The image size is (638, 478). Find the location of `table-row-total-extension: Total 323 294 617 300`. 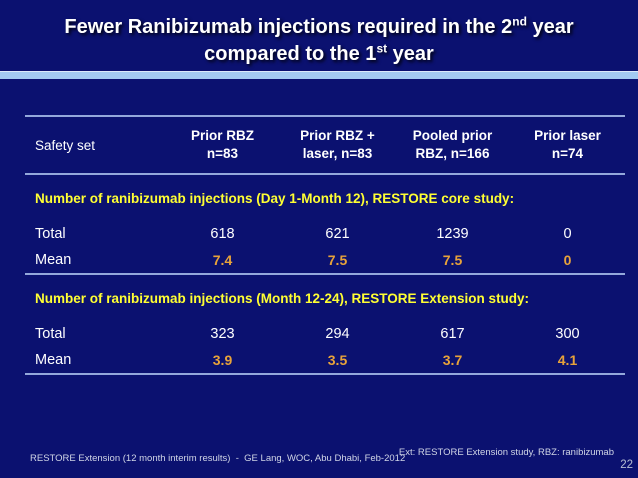

table-row-total-extension: Total 323 294 617 300 is located at coordinates (325, 334).